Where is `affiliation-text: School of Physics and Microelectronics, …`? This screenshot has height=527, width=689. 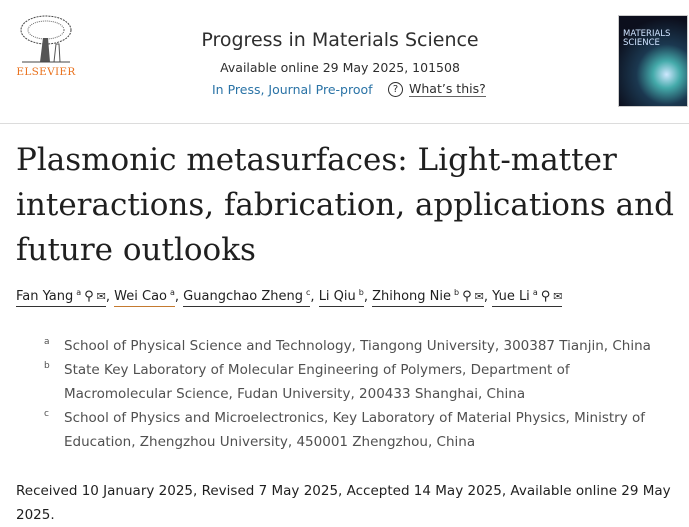
affiliation-text: School of Physics and Microelectronics, … is located at coordinates (355, 430).